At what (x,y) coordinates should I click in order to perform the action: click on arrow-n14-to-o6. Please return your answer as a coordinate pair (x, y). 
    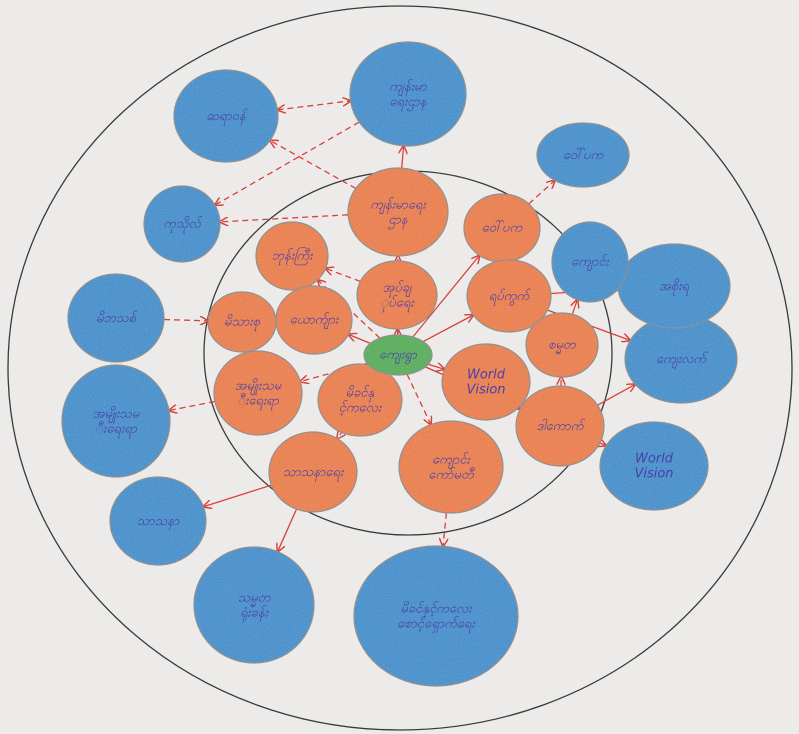
    Looking at the image, I should click on (237, 495).